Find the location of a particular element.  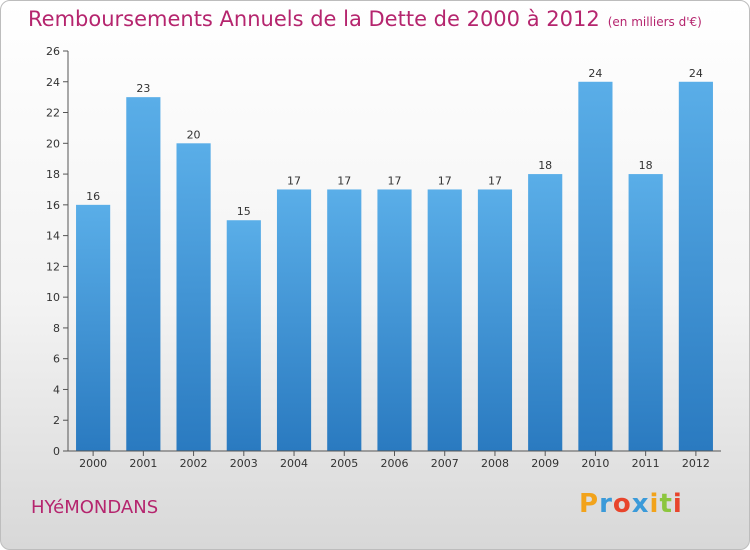

bar-2010 is located at coordinates (595, 266).